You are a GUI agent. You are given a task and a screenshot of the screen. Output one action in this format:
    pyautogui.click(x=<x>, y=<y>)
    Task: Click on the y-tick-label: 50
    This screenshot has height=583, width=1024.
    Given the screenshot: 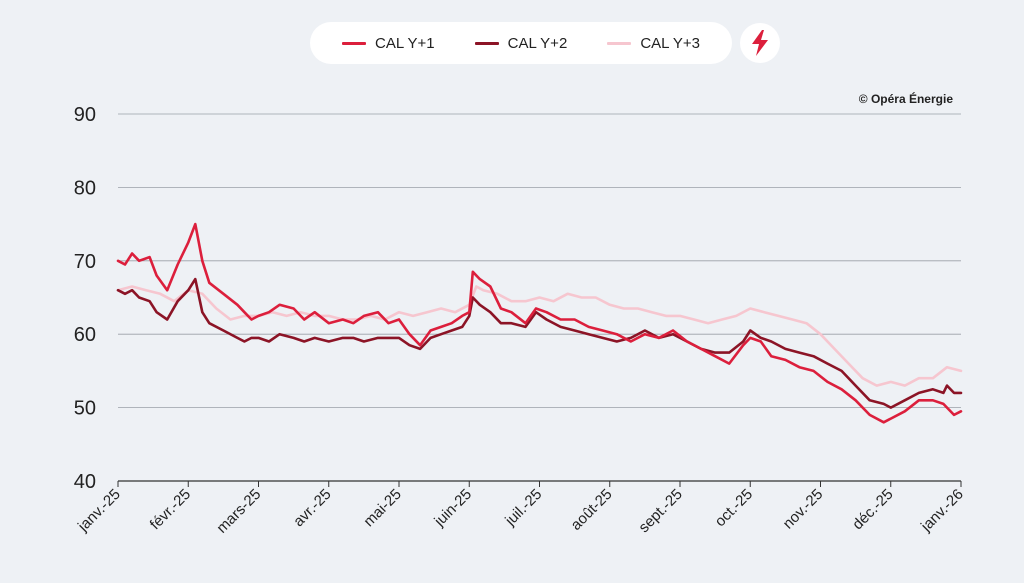 What is the action you would take?
    pyautogui.click(x=85, y=409)
    